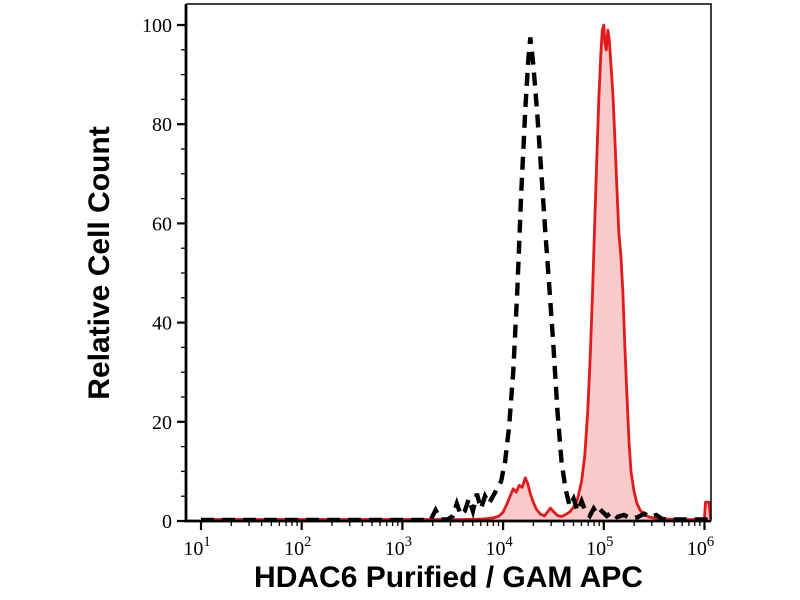 The image size is (800, 600). I want to click on x-axis-tick-label: 10¹, so click(196, 547).